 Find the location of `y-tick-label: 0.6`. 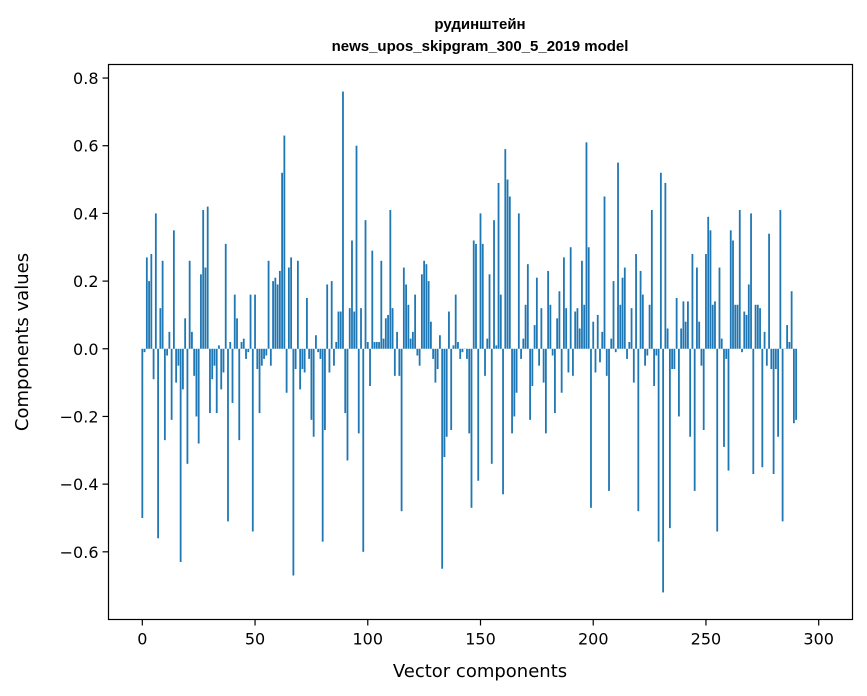

y-tick-label: 0.6 is located at coordinates (85, 146).